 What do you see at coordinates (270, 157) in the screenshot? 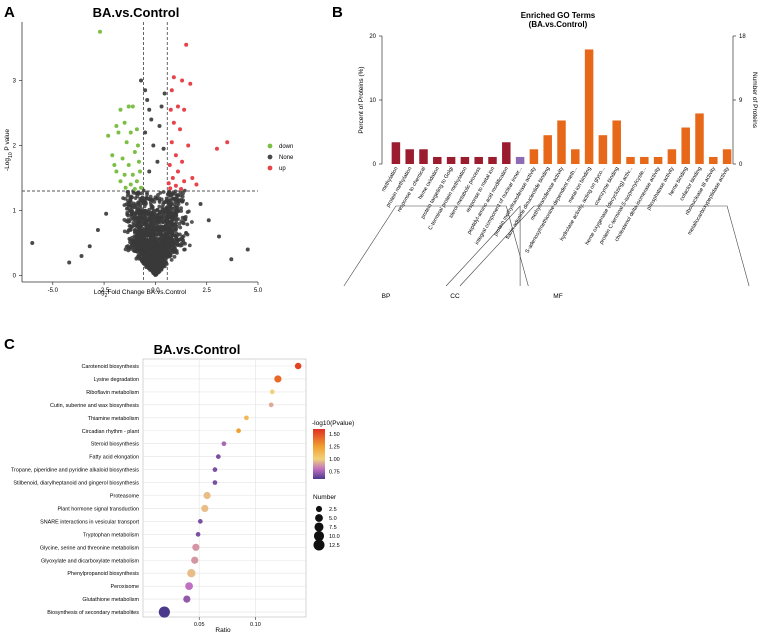
I see `volcano-legend-marker` at bounding box center [270, 157].